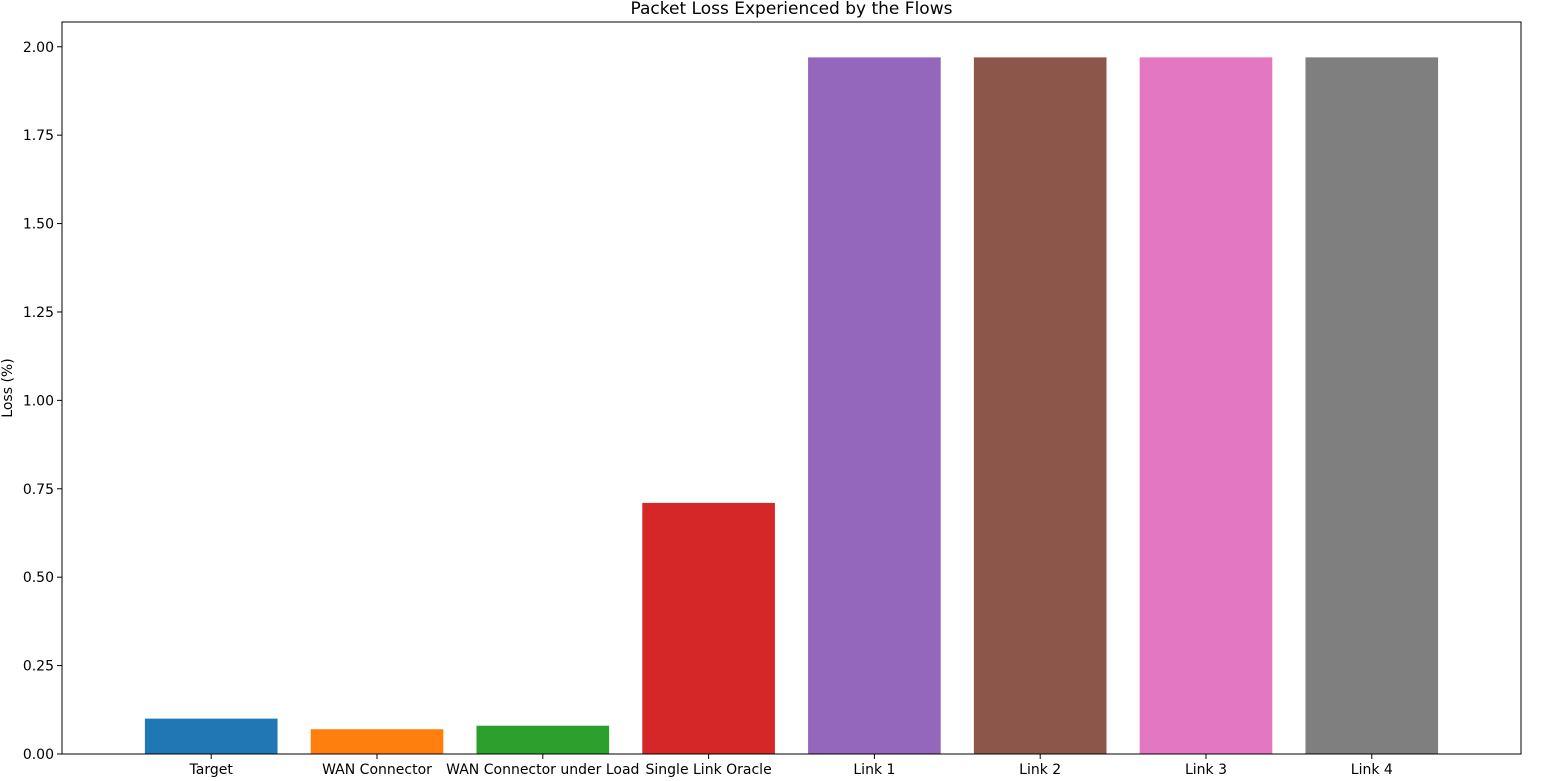 The width and height of the screenshot is (1551, 781). What do you see at coordinates (543, 739) in the screenshot?
I see `bar-wan-connector-under-load` at bounding box center [543, 739].